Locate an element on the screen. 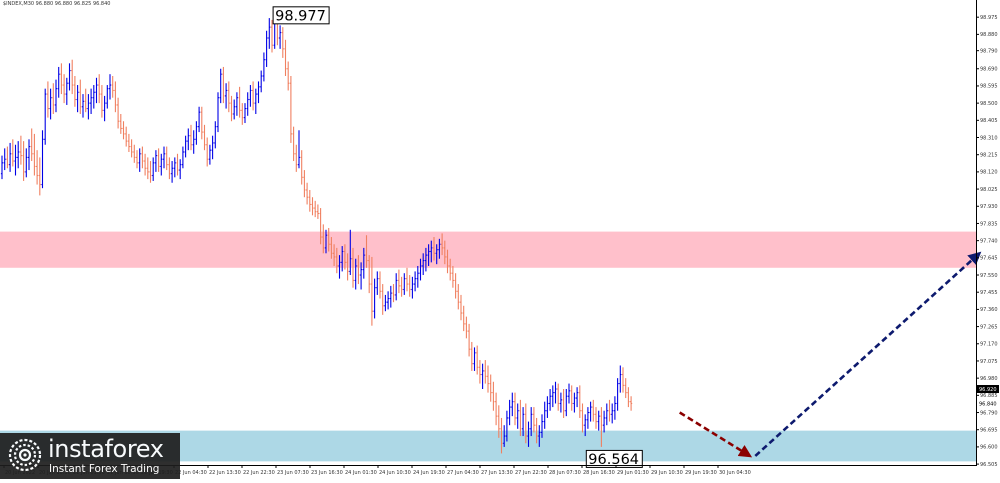 This screenshot has width=1000, height=483. previous-price-label: 96.840 is located at coordinates (988, 403).